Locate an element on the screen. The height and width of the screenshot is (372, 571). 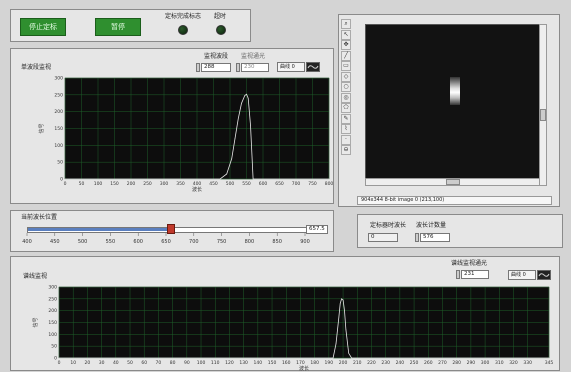
pan-icon: ✥ is located at coordinates (346, 45).